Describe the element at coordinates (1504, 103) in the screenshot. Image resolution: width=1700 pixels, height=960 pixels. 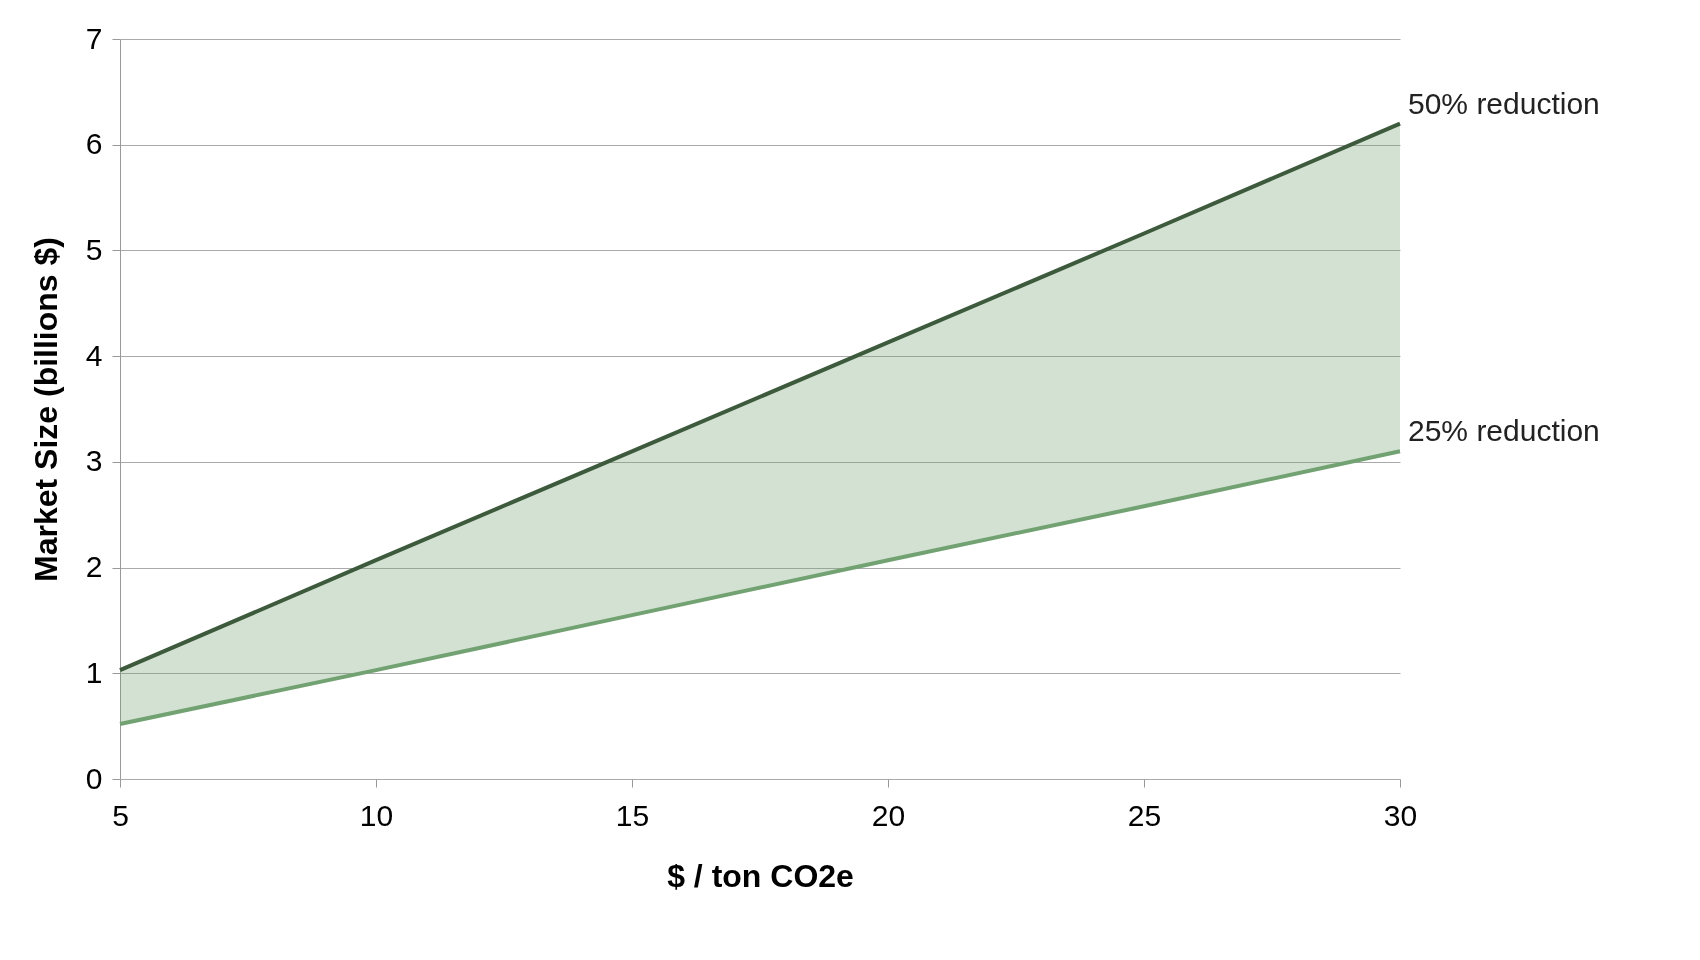
I see `series-label: 50% reduction` at that location.